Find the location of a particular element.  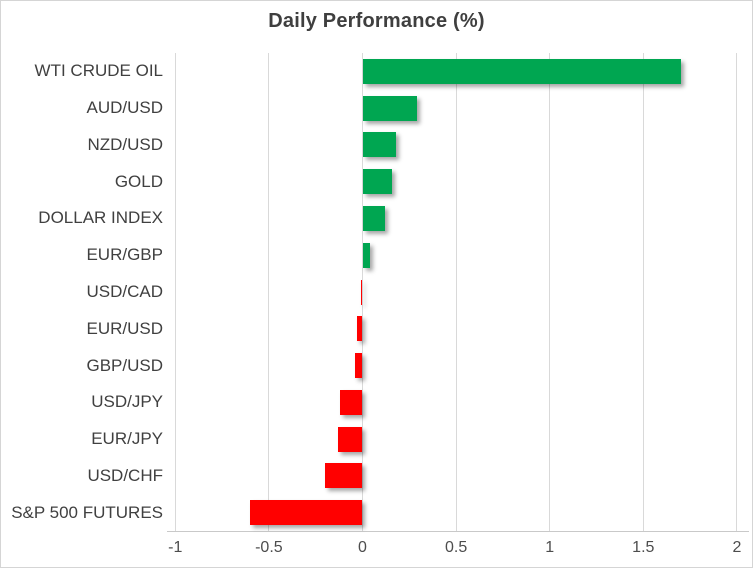

zero-gridline is located at coordinates (362, 292).